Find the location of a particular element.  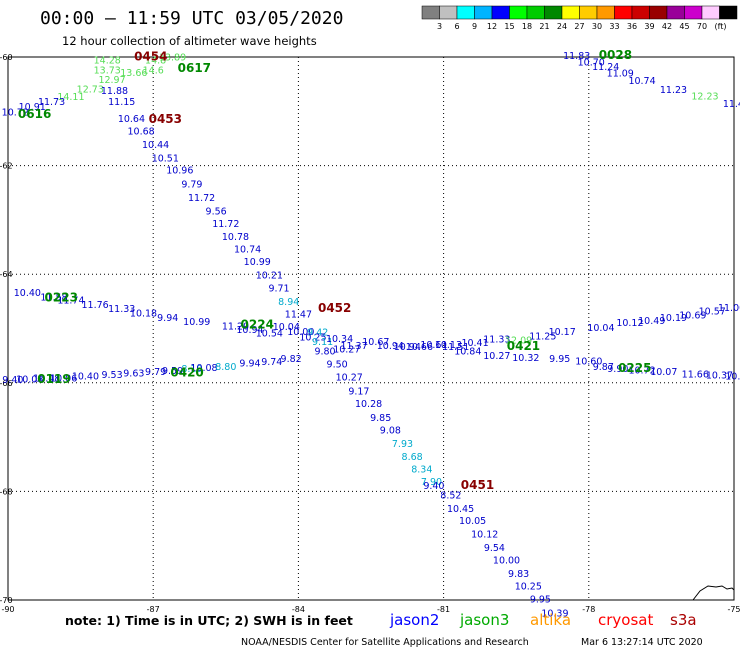

y-tick-label: -62 is located at coordinates (6, 166).